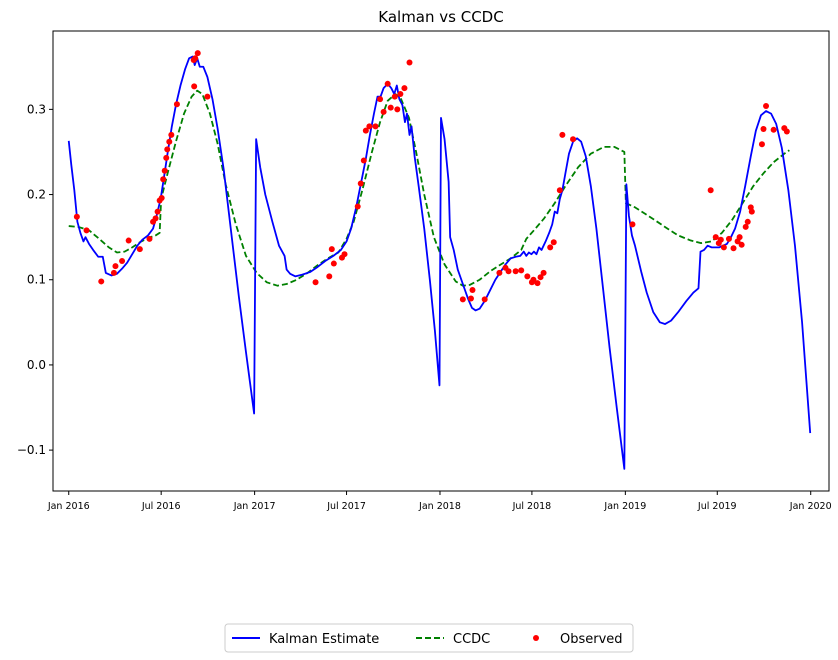 This screenshot has height=660, width=838. What do you see at coordinates (471, 639) in the screenshot?
I see `legend-ccdc-label: CCDC` at bounding box center [471, 639].